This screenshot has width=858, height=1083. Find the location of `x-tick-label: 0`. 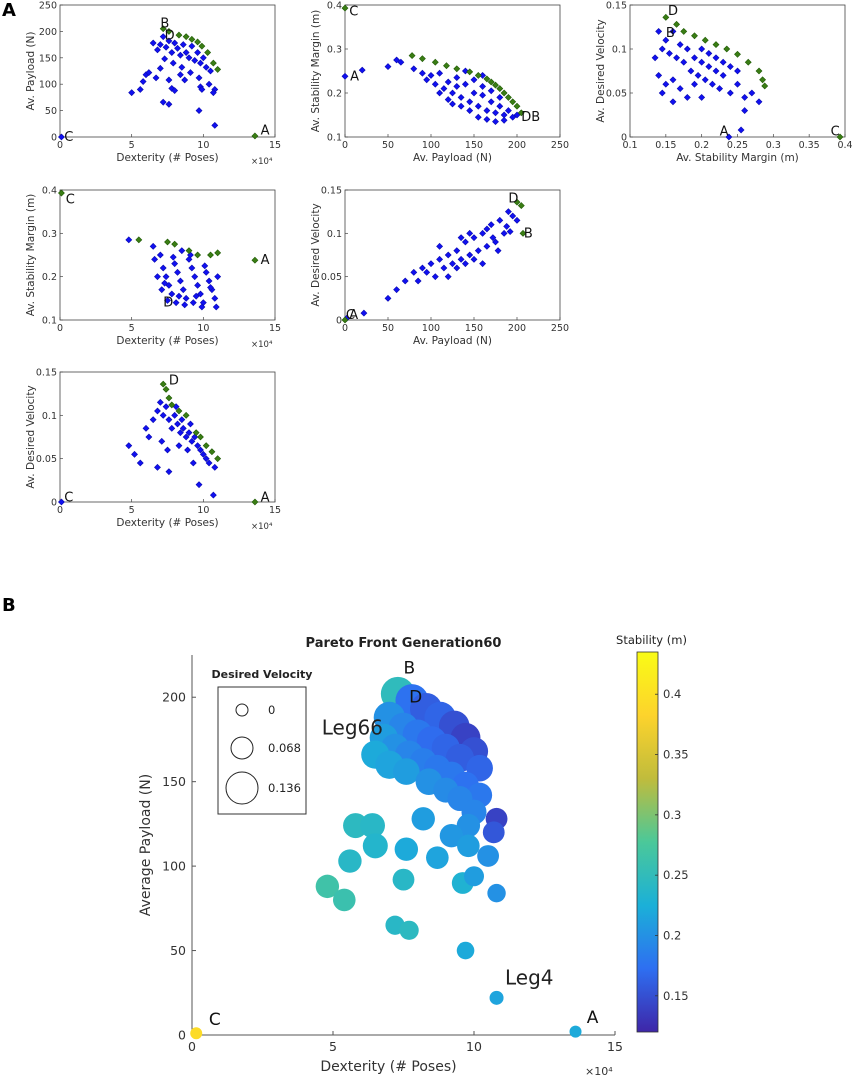

x-tick-label: 0 is located at coordinates (60, 145).